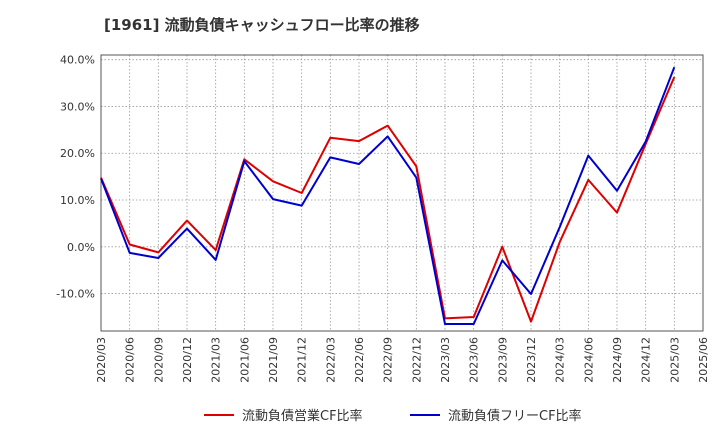  I want to click on x-tick-label: 2023/06, so click(474, 360).